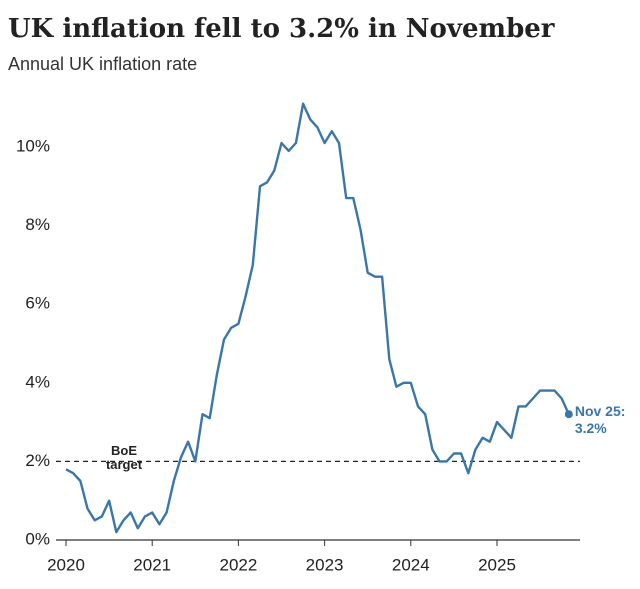 This screenshot has width=640, height=589. Describe the element at coordinates (325, 564) in the screenshot. I see `x-tick-label: 2023` at that location.